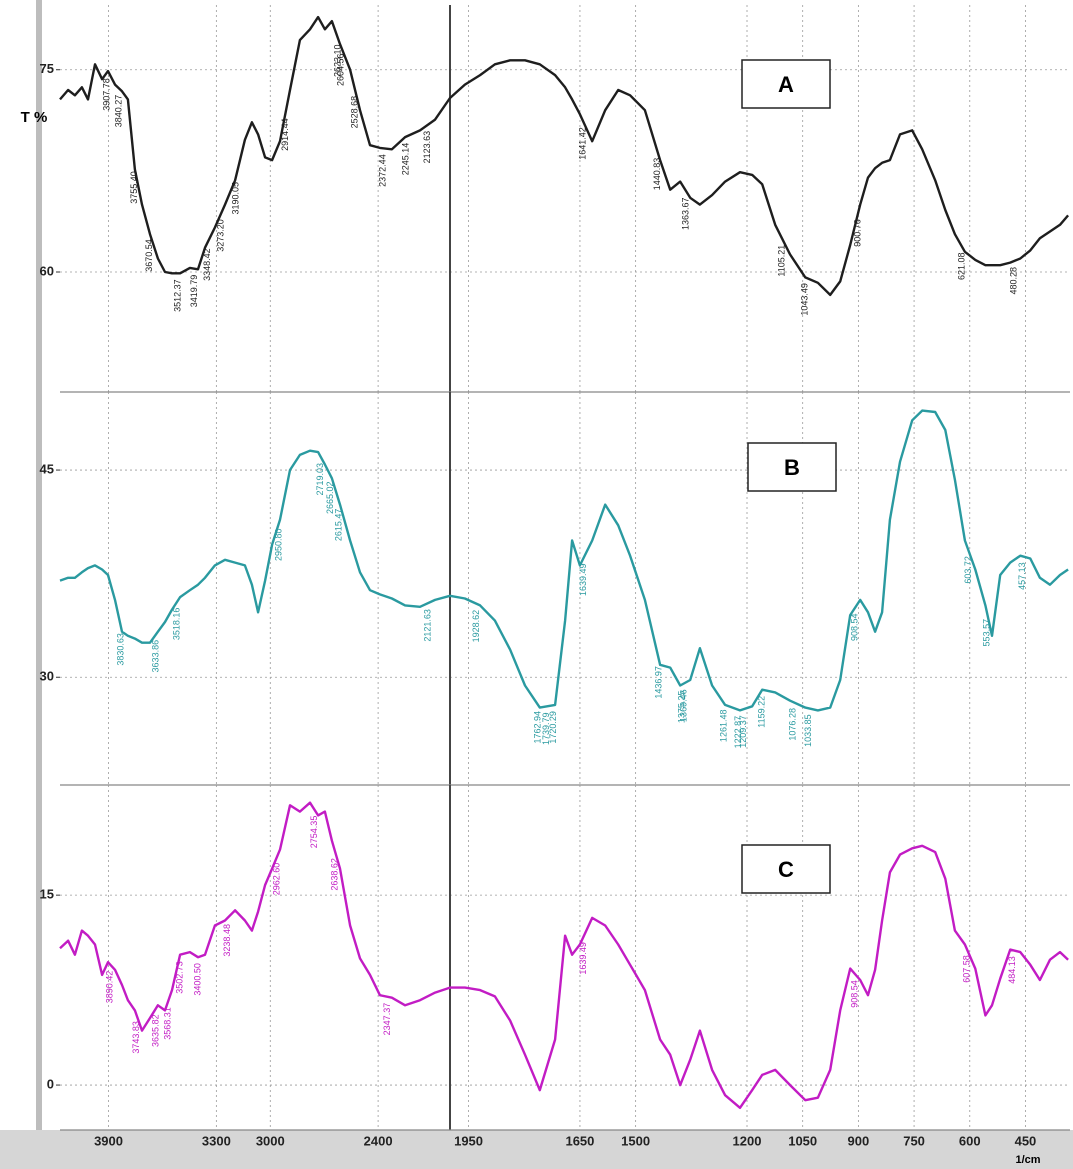 The height and width of the screenshot is (1169, 1073). What do you see at coordinates (221, 235) in the screenshot?
I see `peak-label: 3273.20` at bounding box center [221, 235].